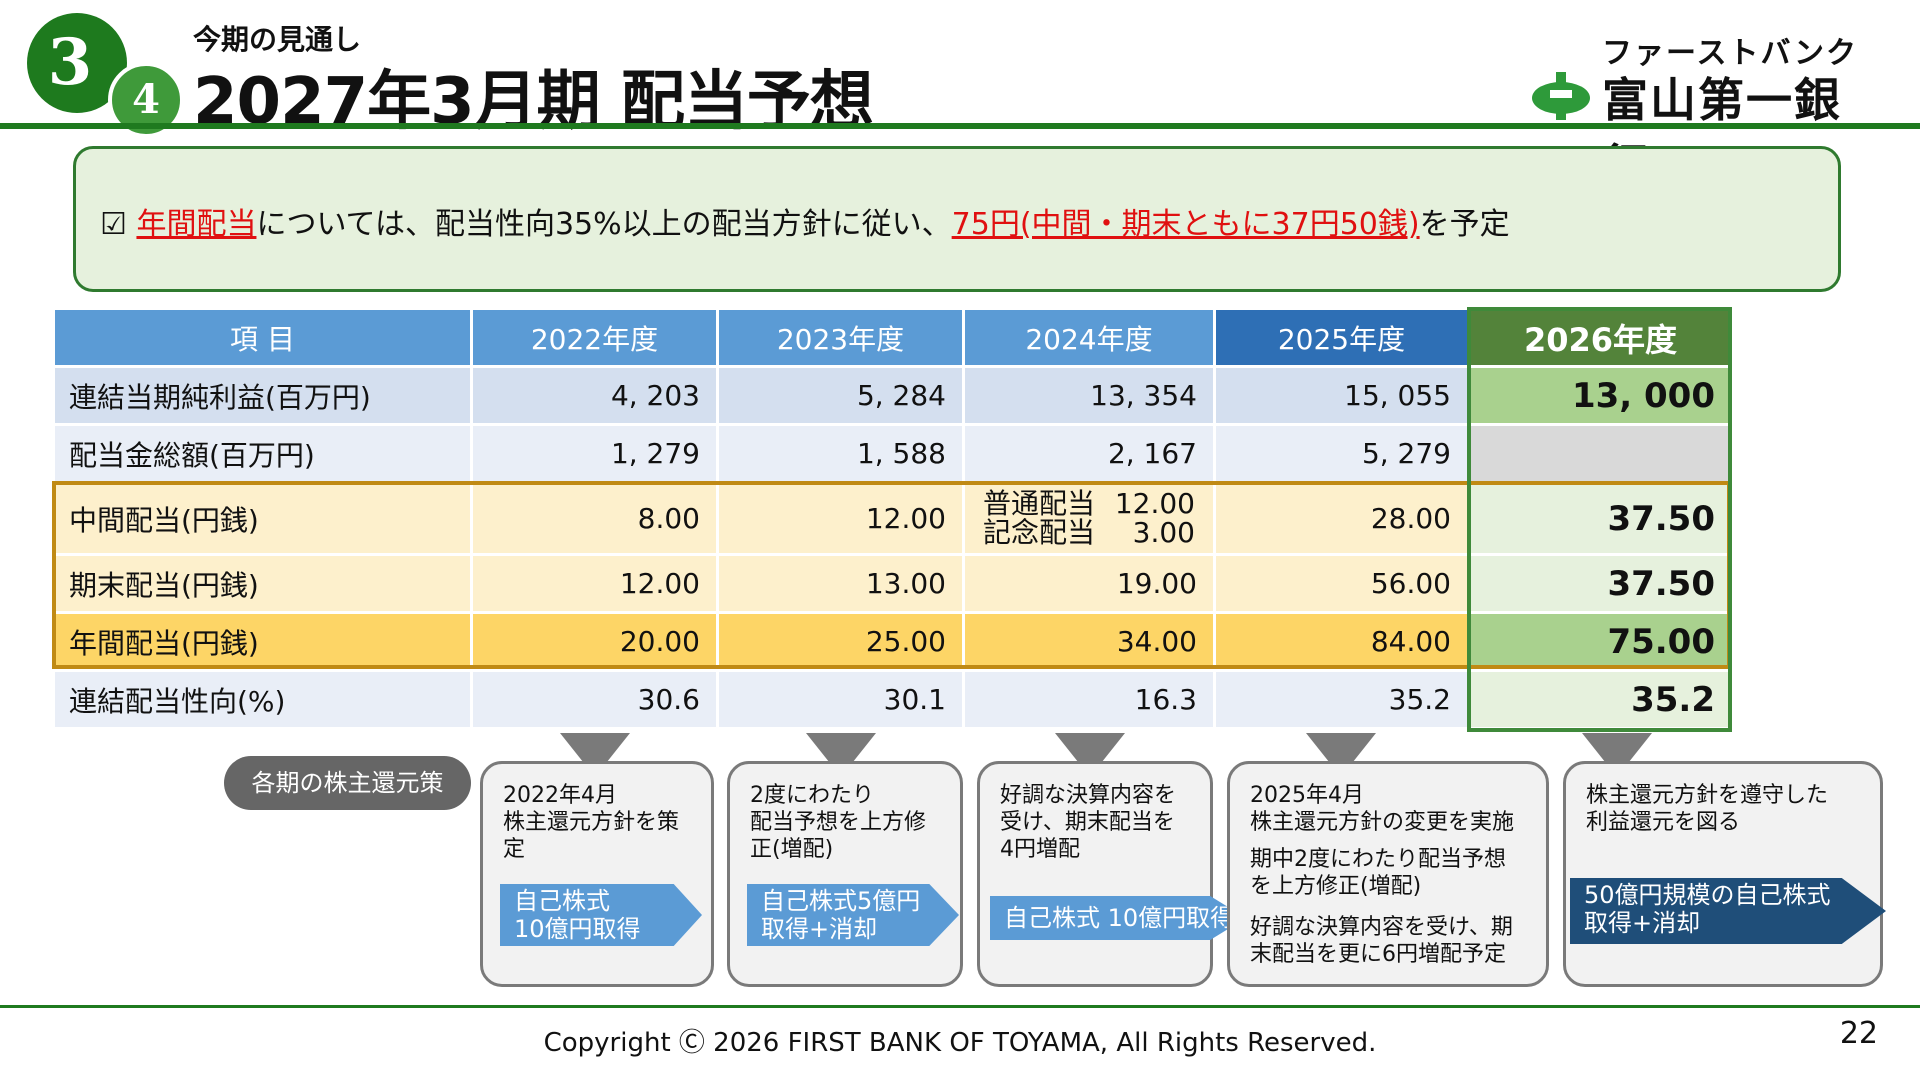  What do you see at coordinates (1561, 96) in the screenshot?
I see `bank-logo-icon` at bounding box center [1561, 96].